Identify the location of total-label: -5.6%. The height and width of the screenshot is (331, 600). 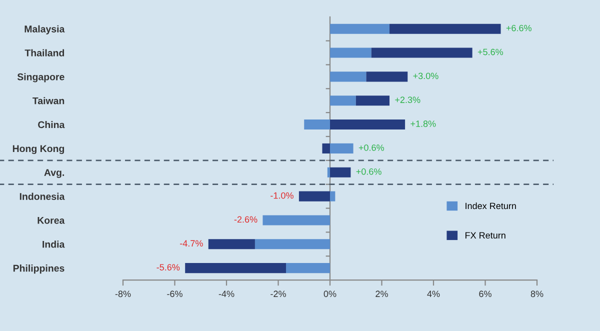
(168, 267).